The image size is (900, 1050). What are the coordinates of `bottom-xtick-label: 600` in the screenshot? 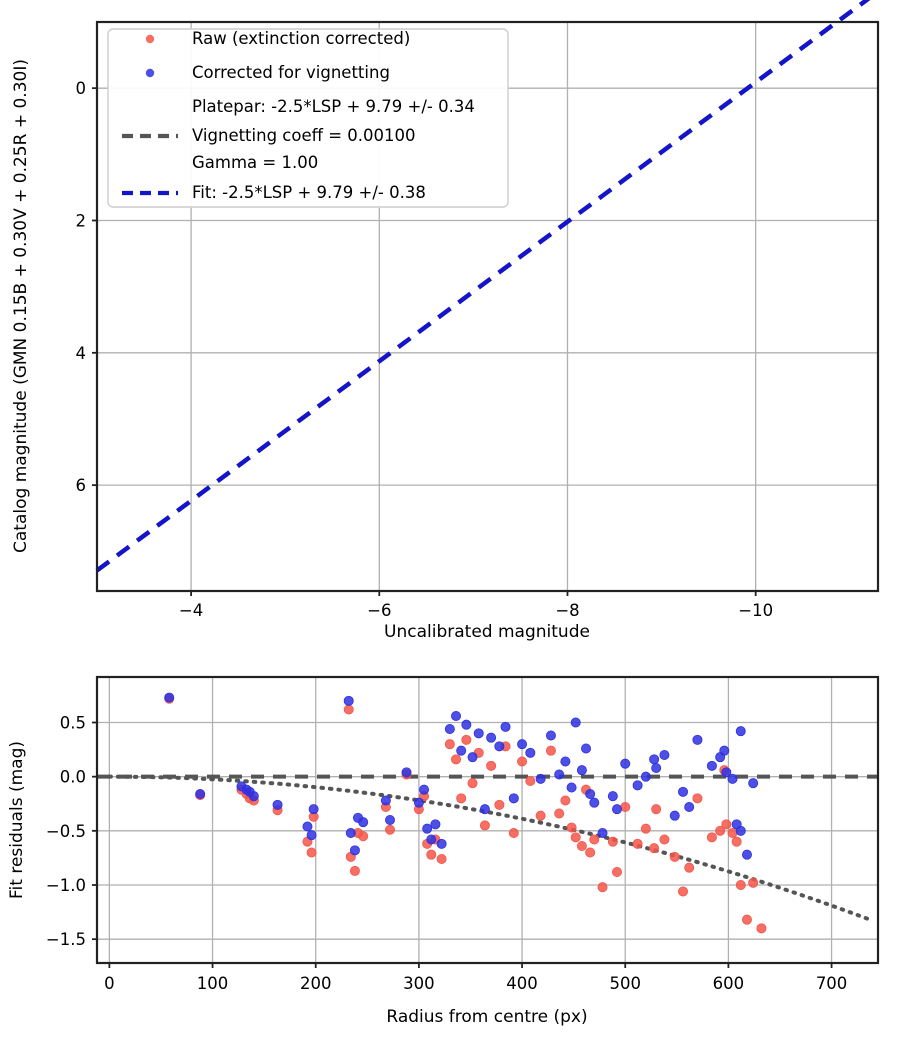 It's located at (729, 983).